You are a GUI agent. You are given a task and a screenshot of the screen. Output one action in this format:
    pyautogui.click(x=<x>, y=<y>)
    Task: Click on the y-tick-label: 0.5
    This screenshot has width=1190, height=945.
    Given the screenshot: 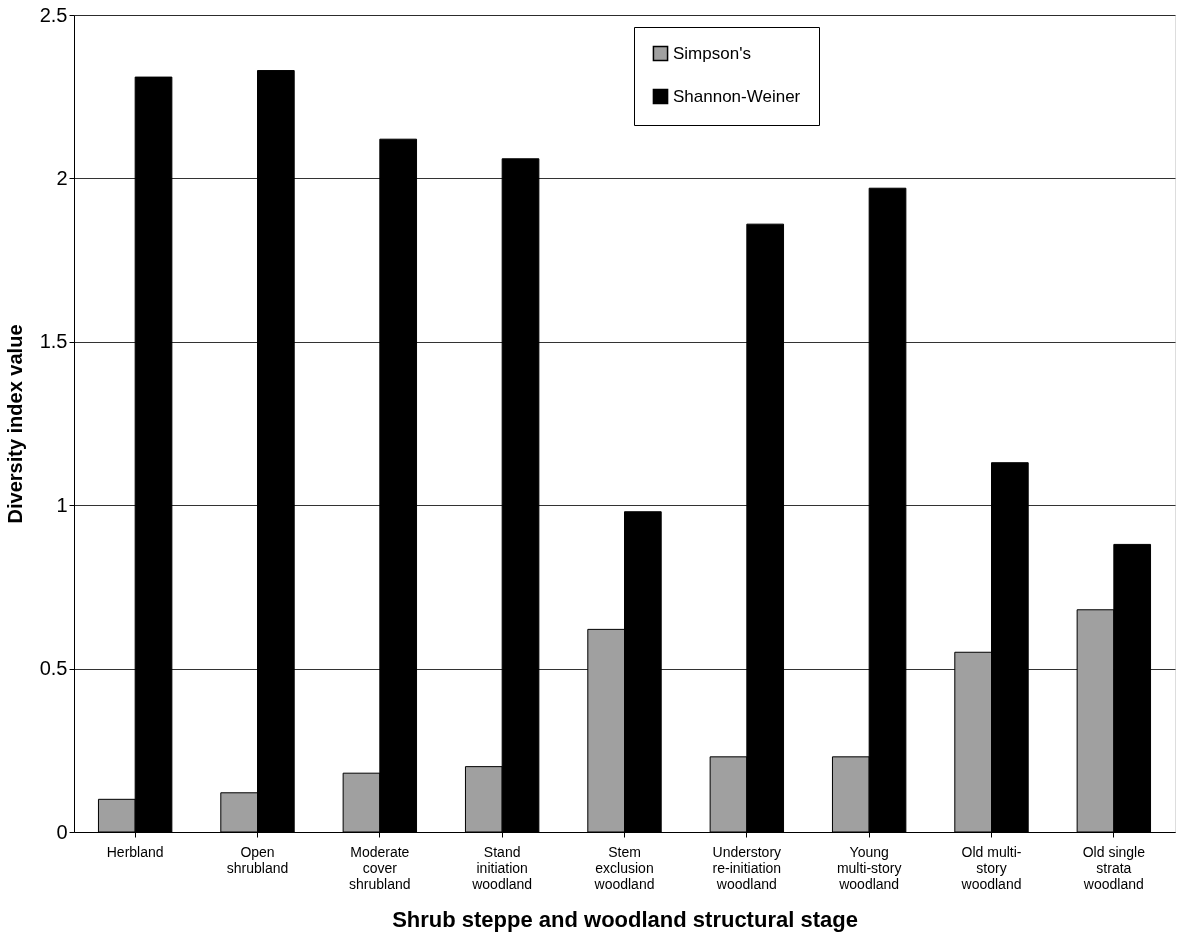 What is the action you would take?
    pyautogui.click(x=53, y=668)
    